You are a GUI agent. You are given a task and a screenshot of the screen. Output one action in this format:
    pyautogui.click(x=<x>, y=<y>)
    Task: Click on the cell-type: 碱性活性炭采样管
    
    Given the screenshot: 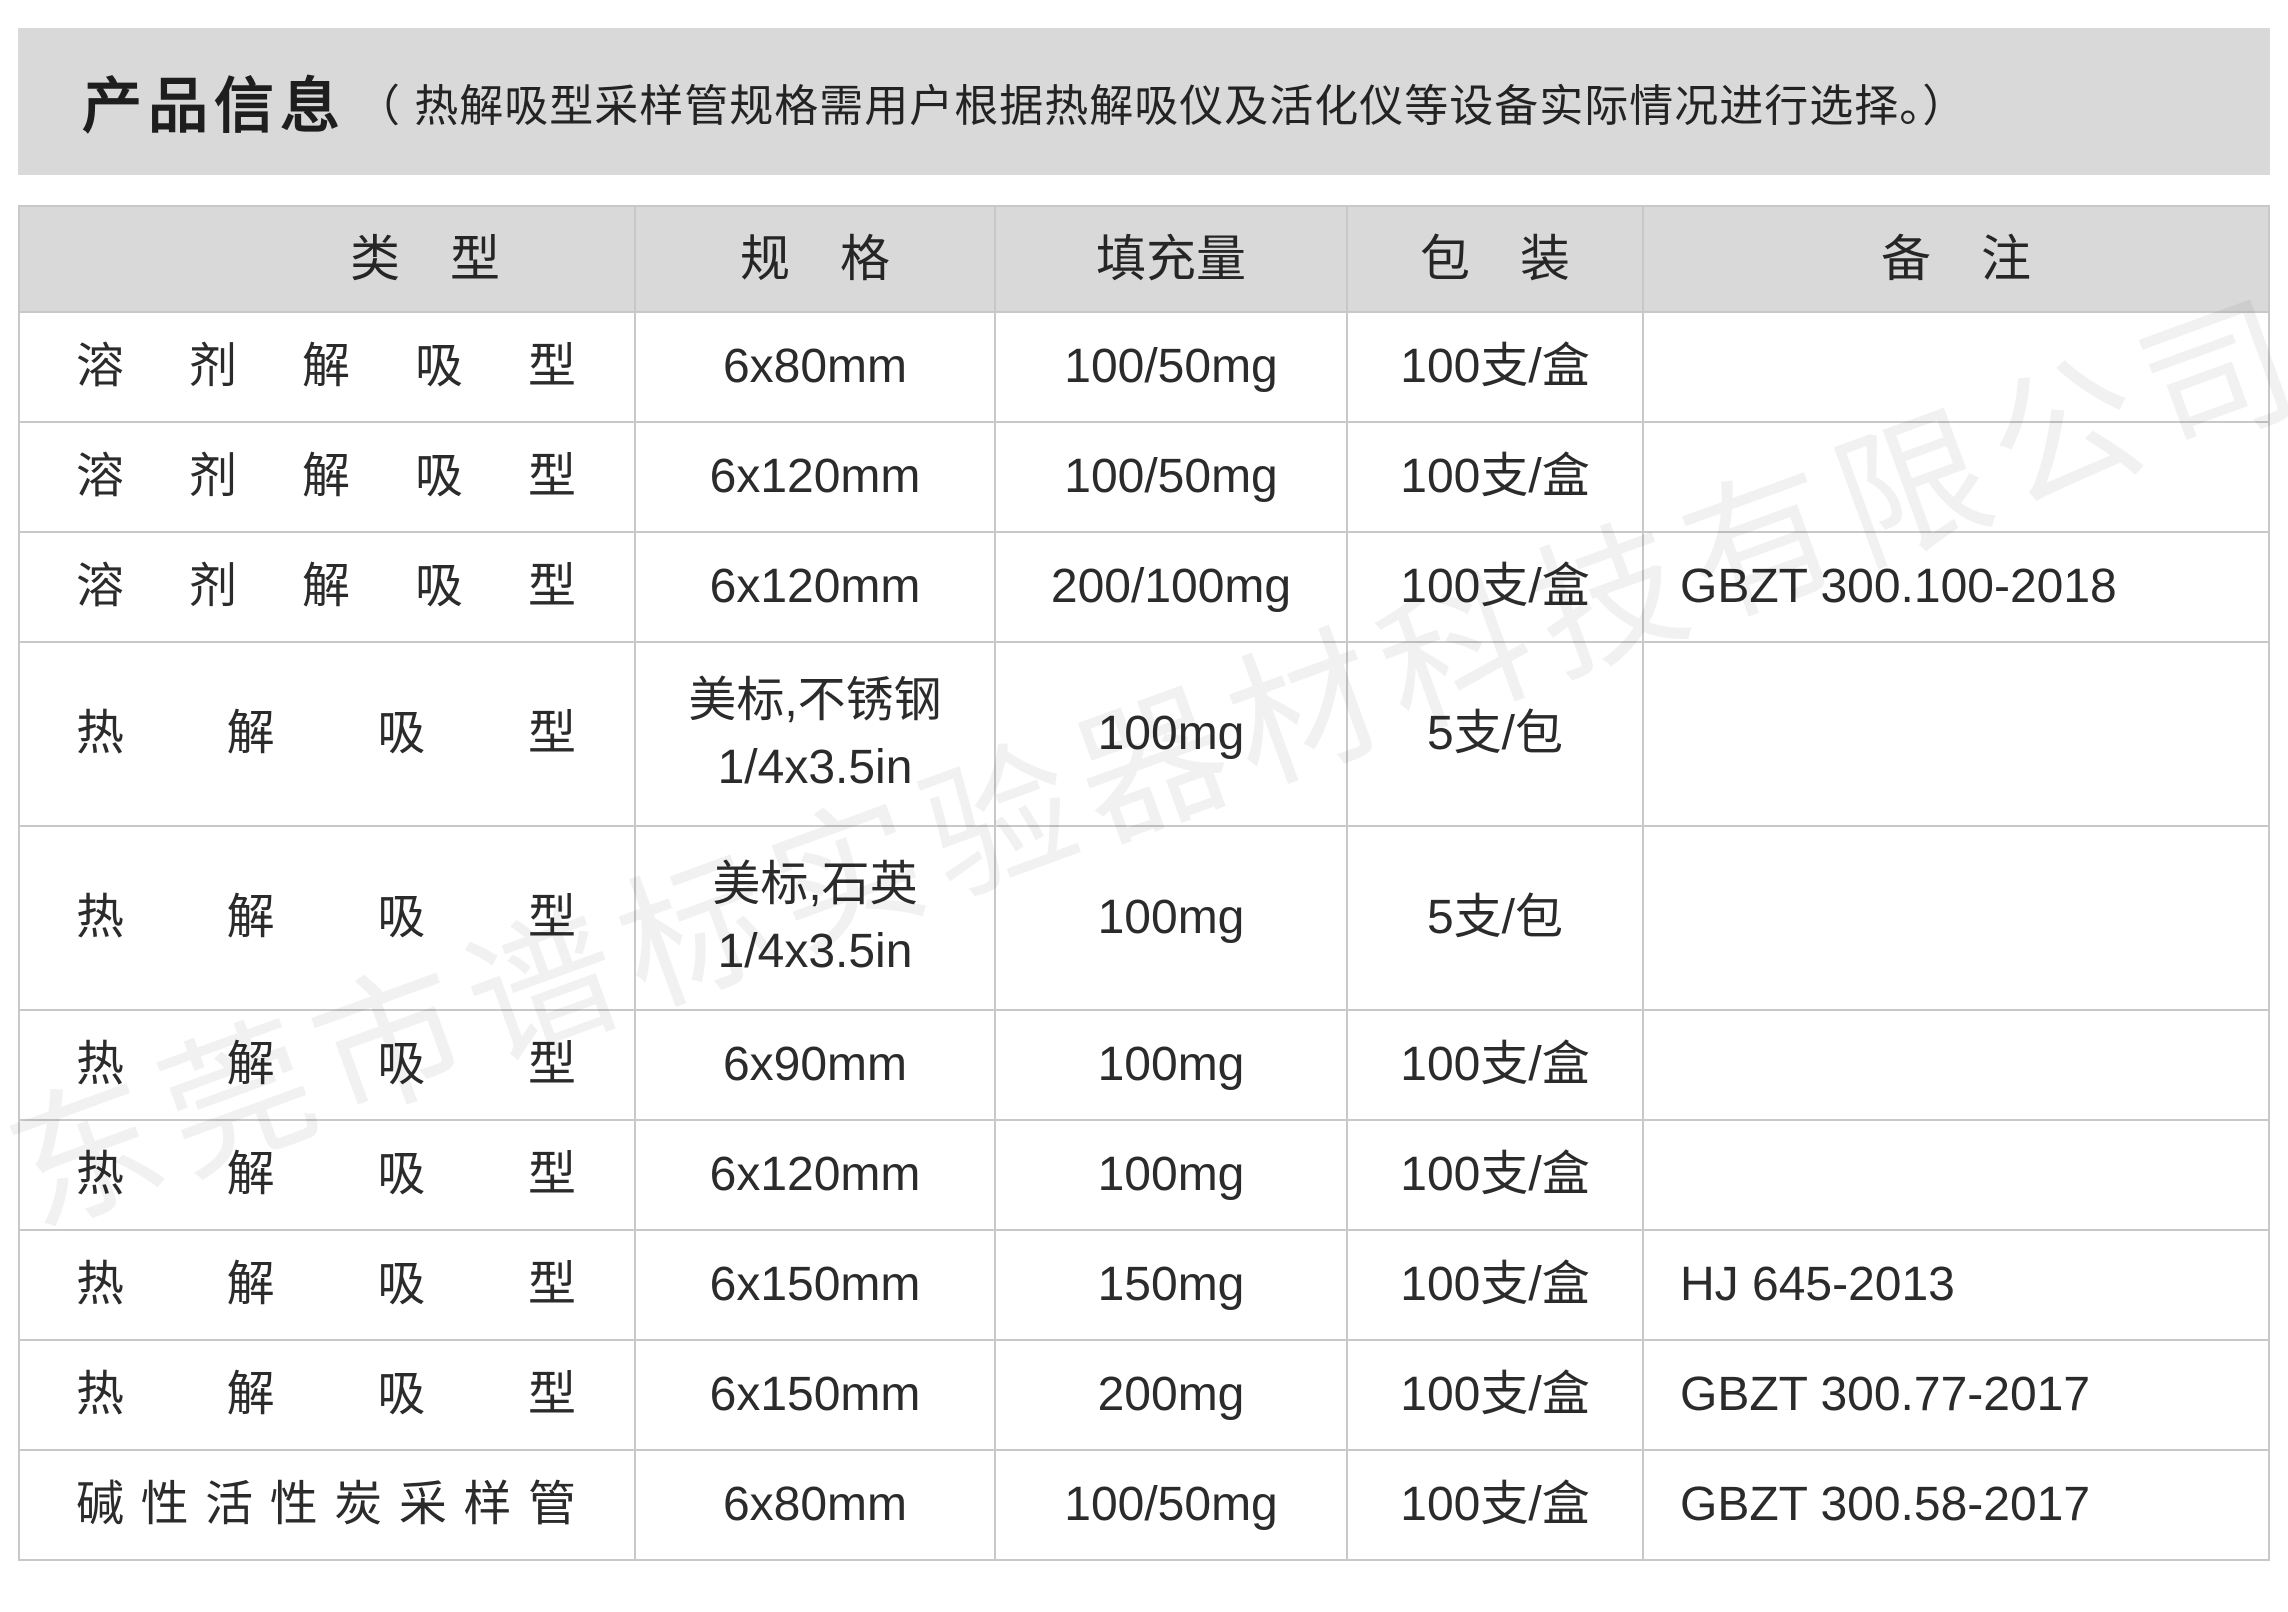 What is the action you would take?
    pyautogui.click(x=328, y=1505)
    